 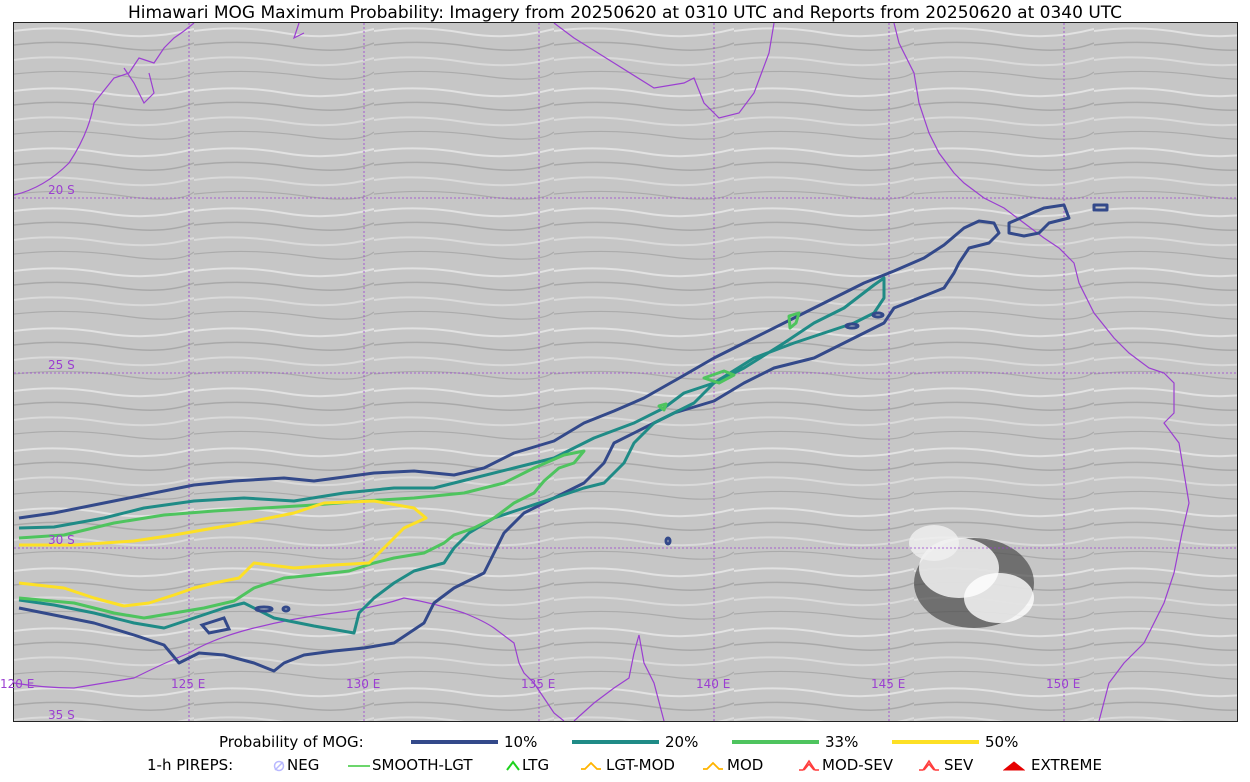 What do you see at coordinates (857, 765) in the screenshot?
I see `pirep-label-mod-sev: MOD-SEV` at bounding box center [857, 765].